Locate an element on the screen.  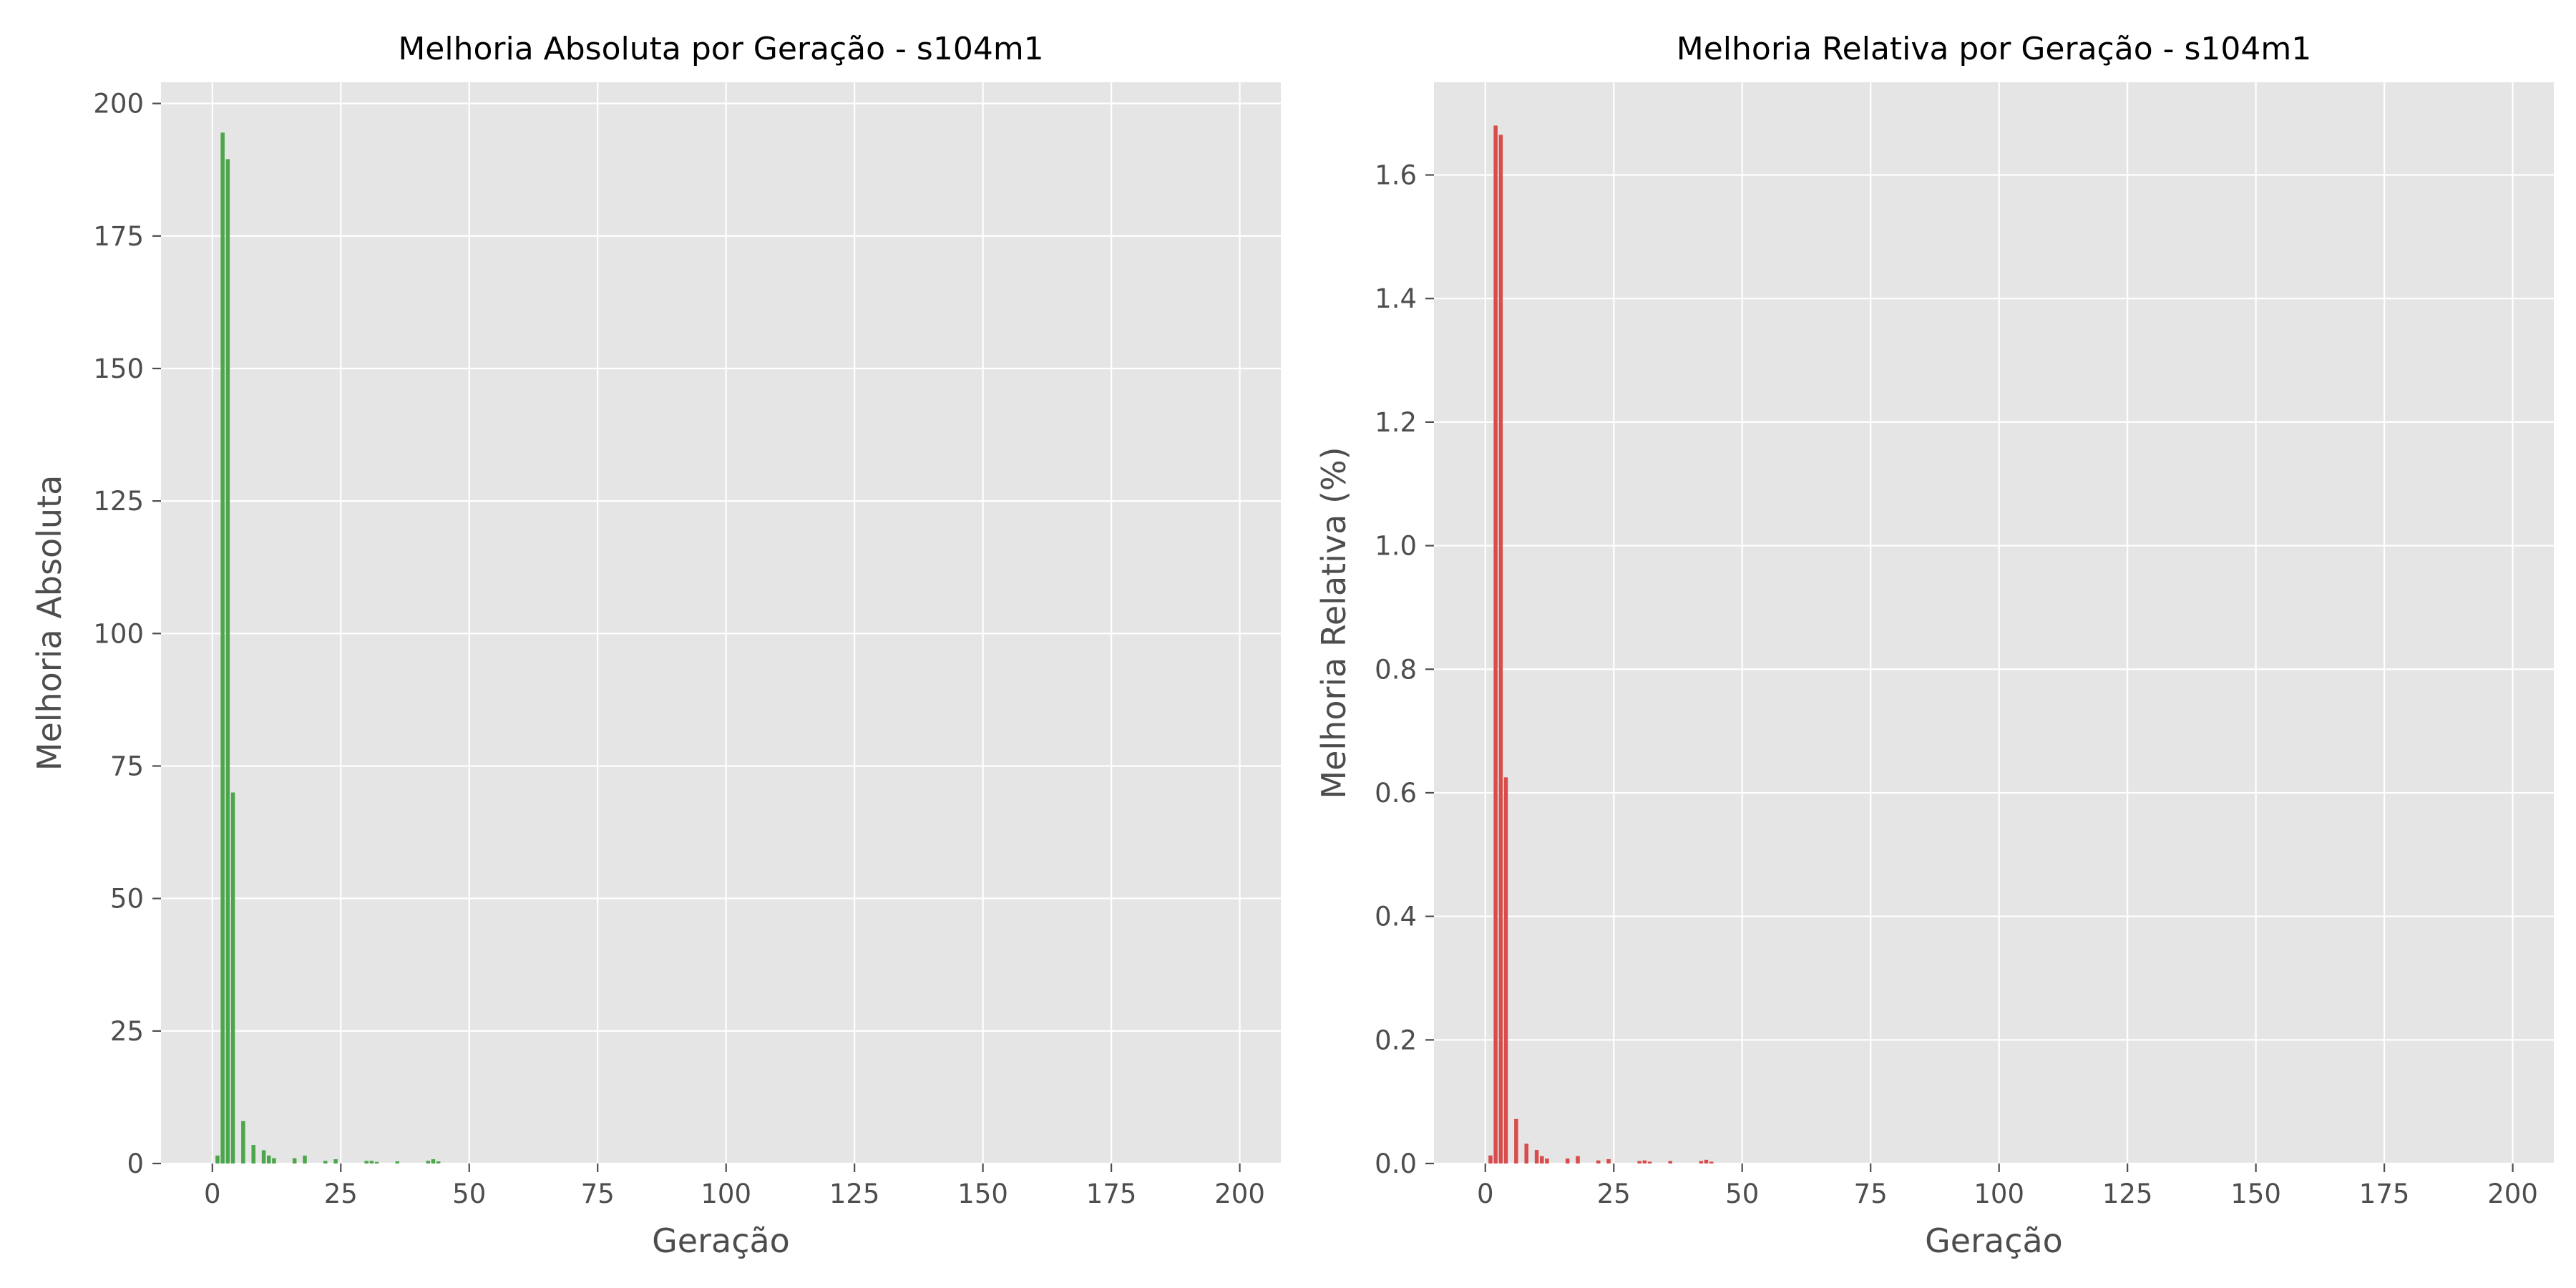
y-tick-label: 175 is located at coordinates (118, 236).